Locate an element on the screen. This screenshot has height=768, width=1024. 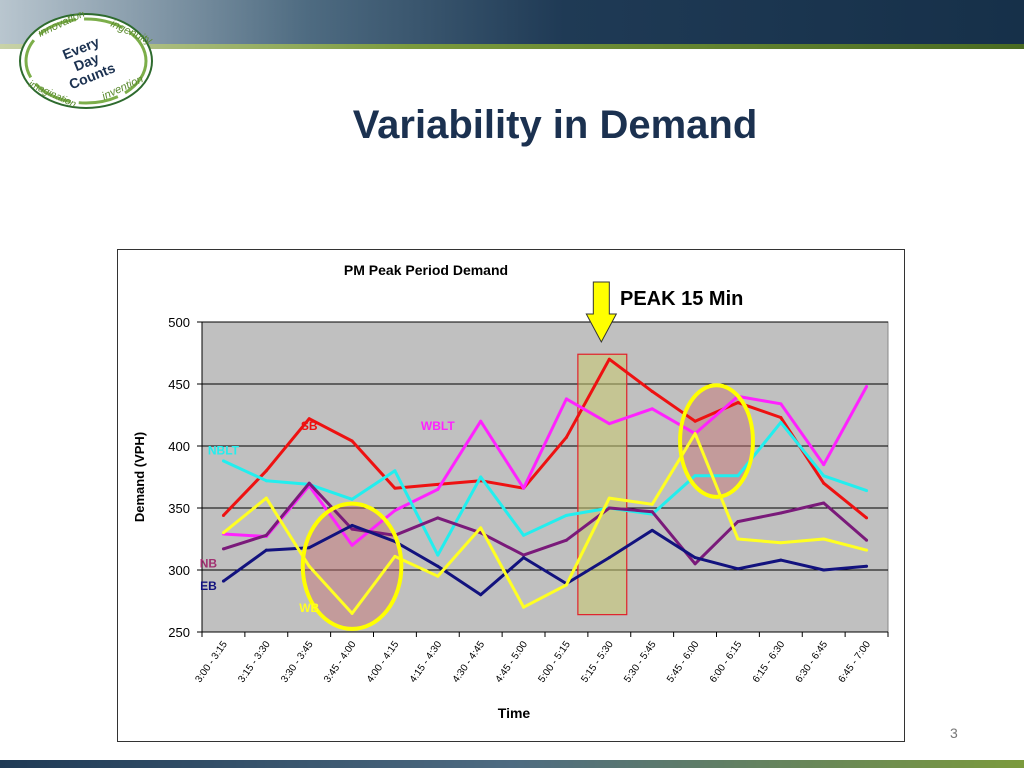
y-tick-label: 250 is located at coordinates (179, 632).